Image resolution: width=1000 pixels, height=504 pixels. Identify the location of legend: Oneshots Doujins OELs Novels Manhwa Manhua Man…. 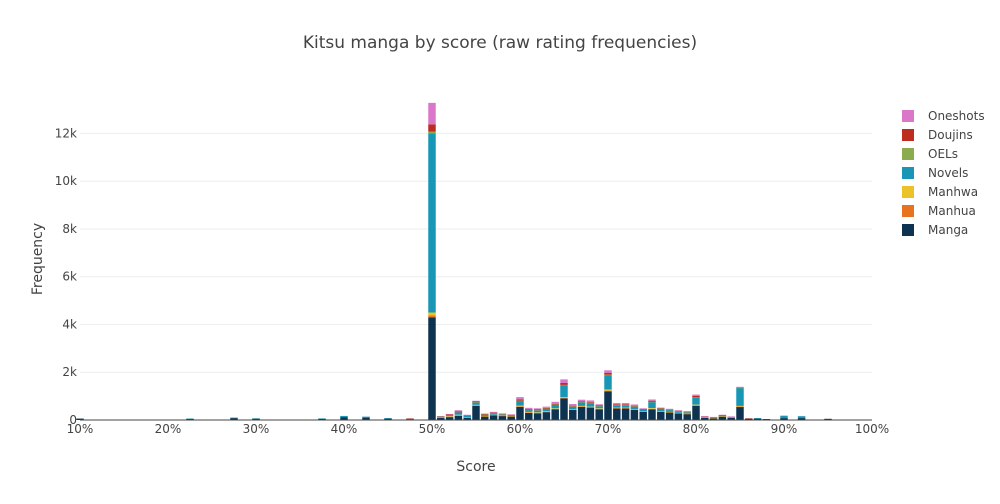
(950, 172).